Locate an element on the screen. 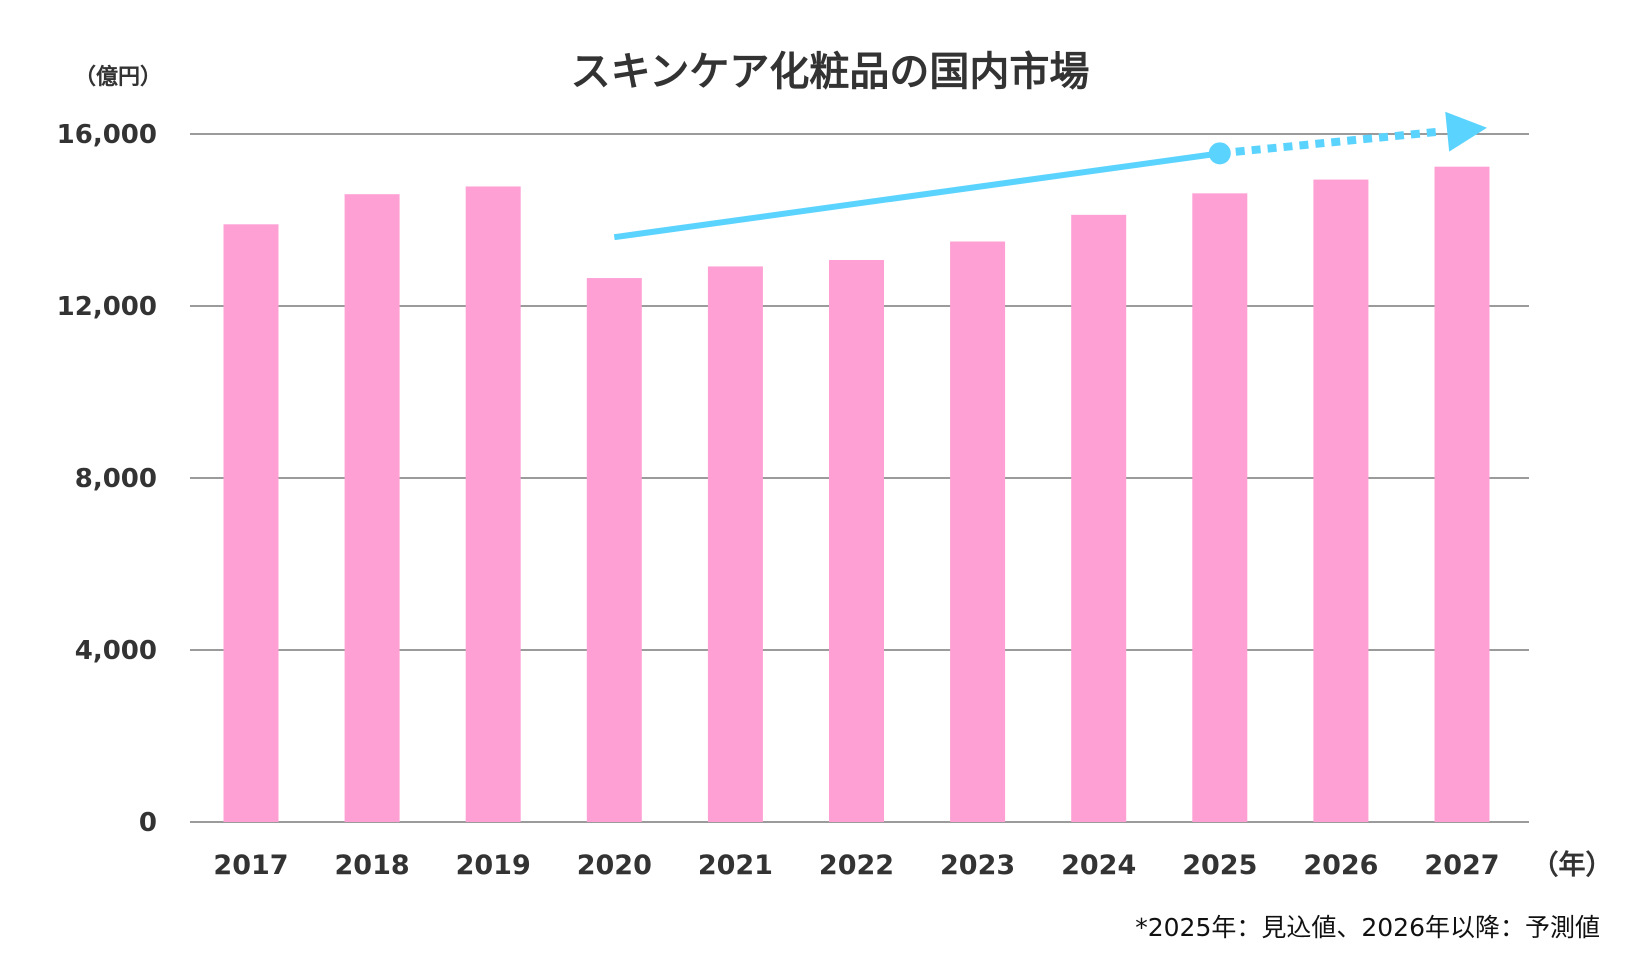 This screenshot has height=961, width=1646. x-tick-label: 2021 is located at coordinates (735, 865).